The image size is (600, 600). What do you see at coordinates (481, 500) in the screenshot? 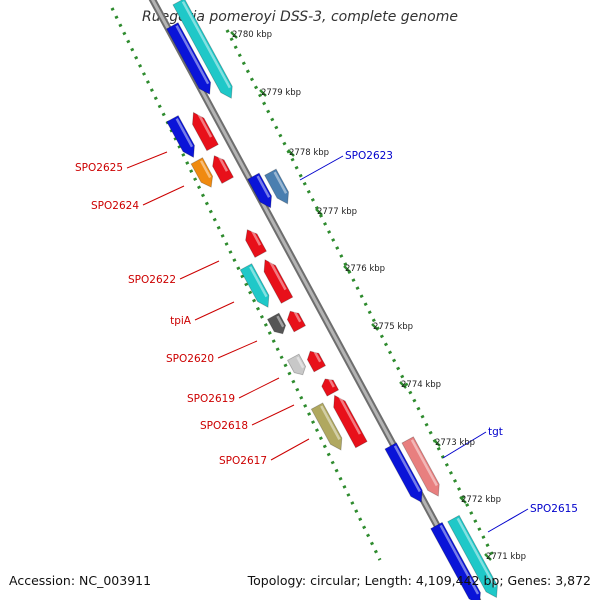
I see `kbp-label: 2772 kbp` at bounding box center [481, 500].